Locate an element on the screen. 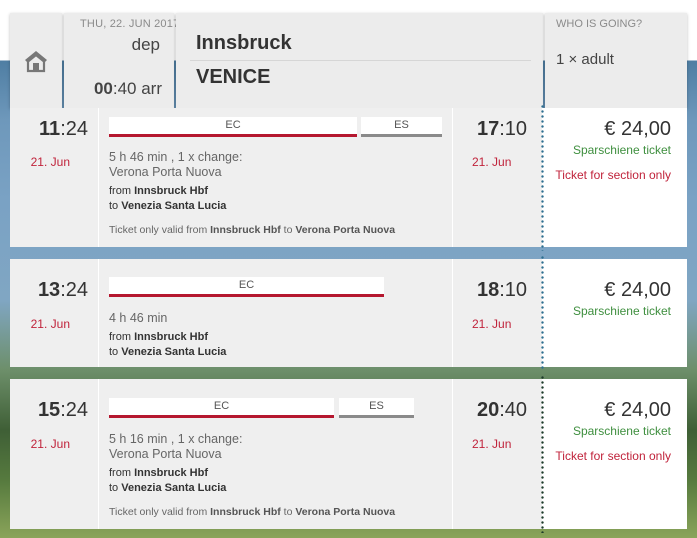  arrival-time: 17:10 is located at coordinates (502, 129).